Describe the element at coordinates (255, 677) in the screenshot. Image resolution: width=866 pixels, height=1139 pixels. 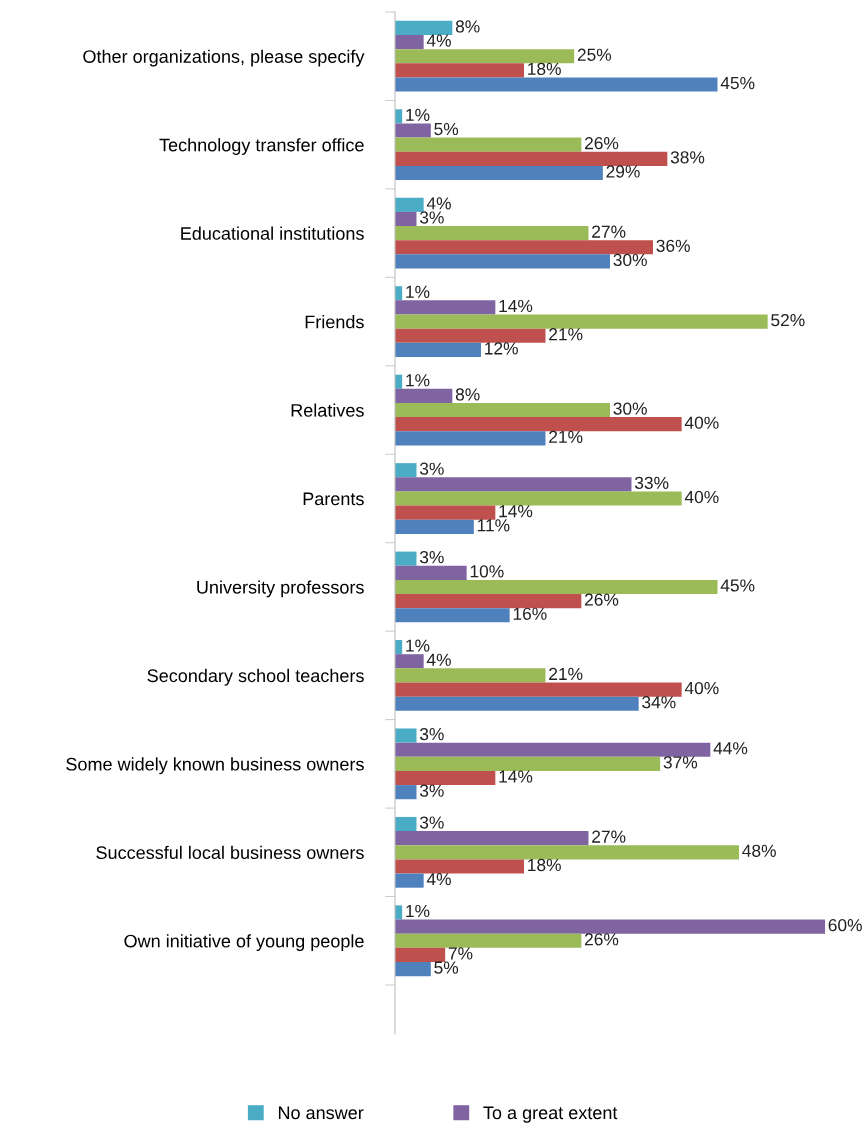
I see `y-tick-label: Secondary school teachers` at that location.